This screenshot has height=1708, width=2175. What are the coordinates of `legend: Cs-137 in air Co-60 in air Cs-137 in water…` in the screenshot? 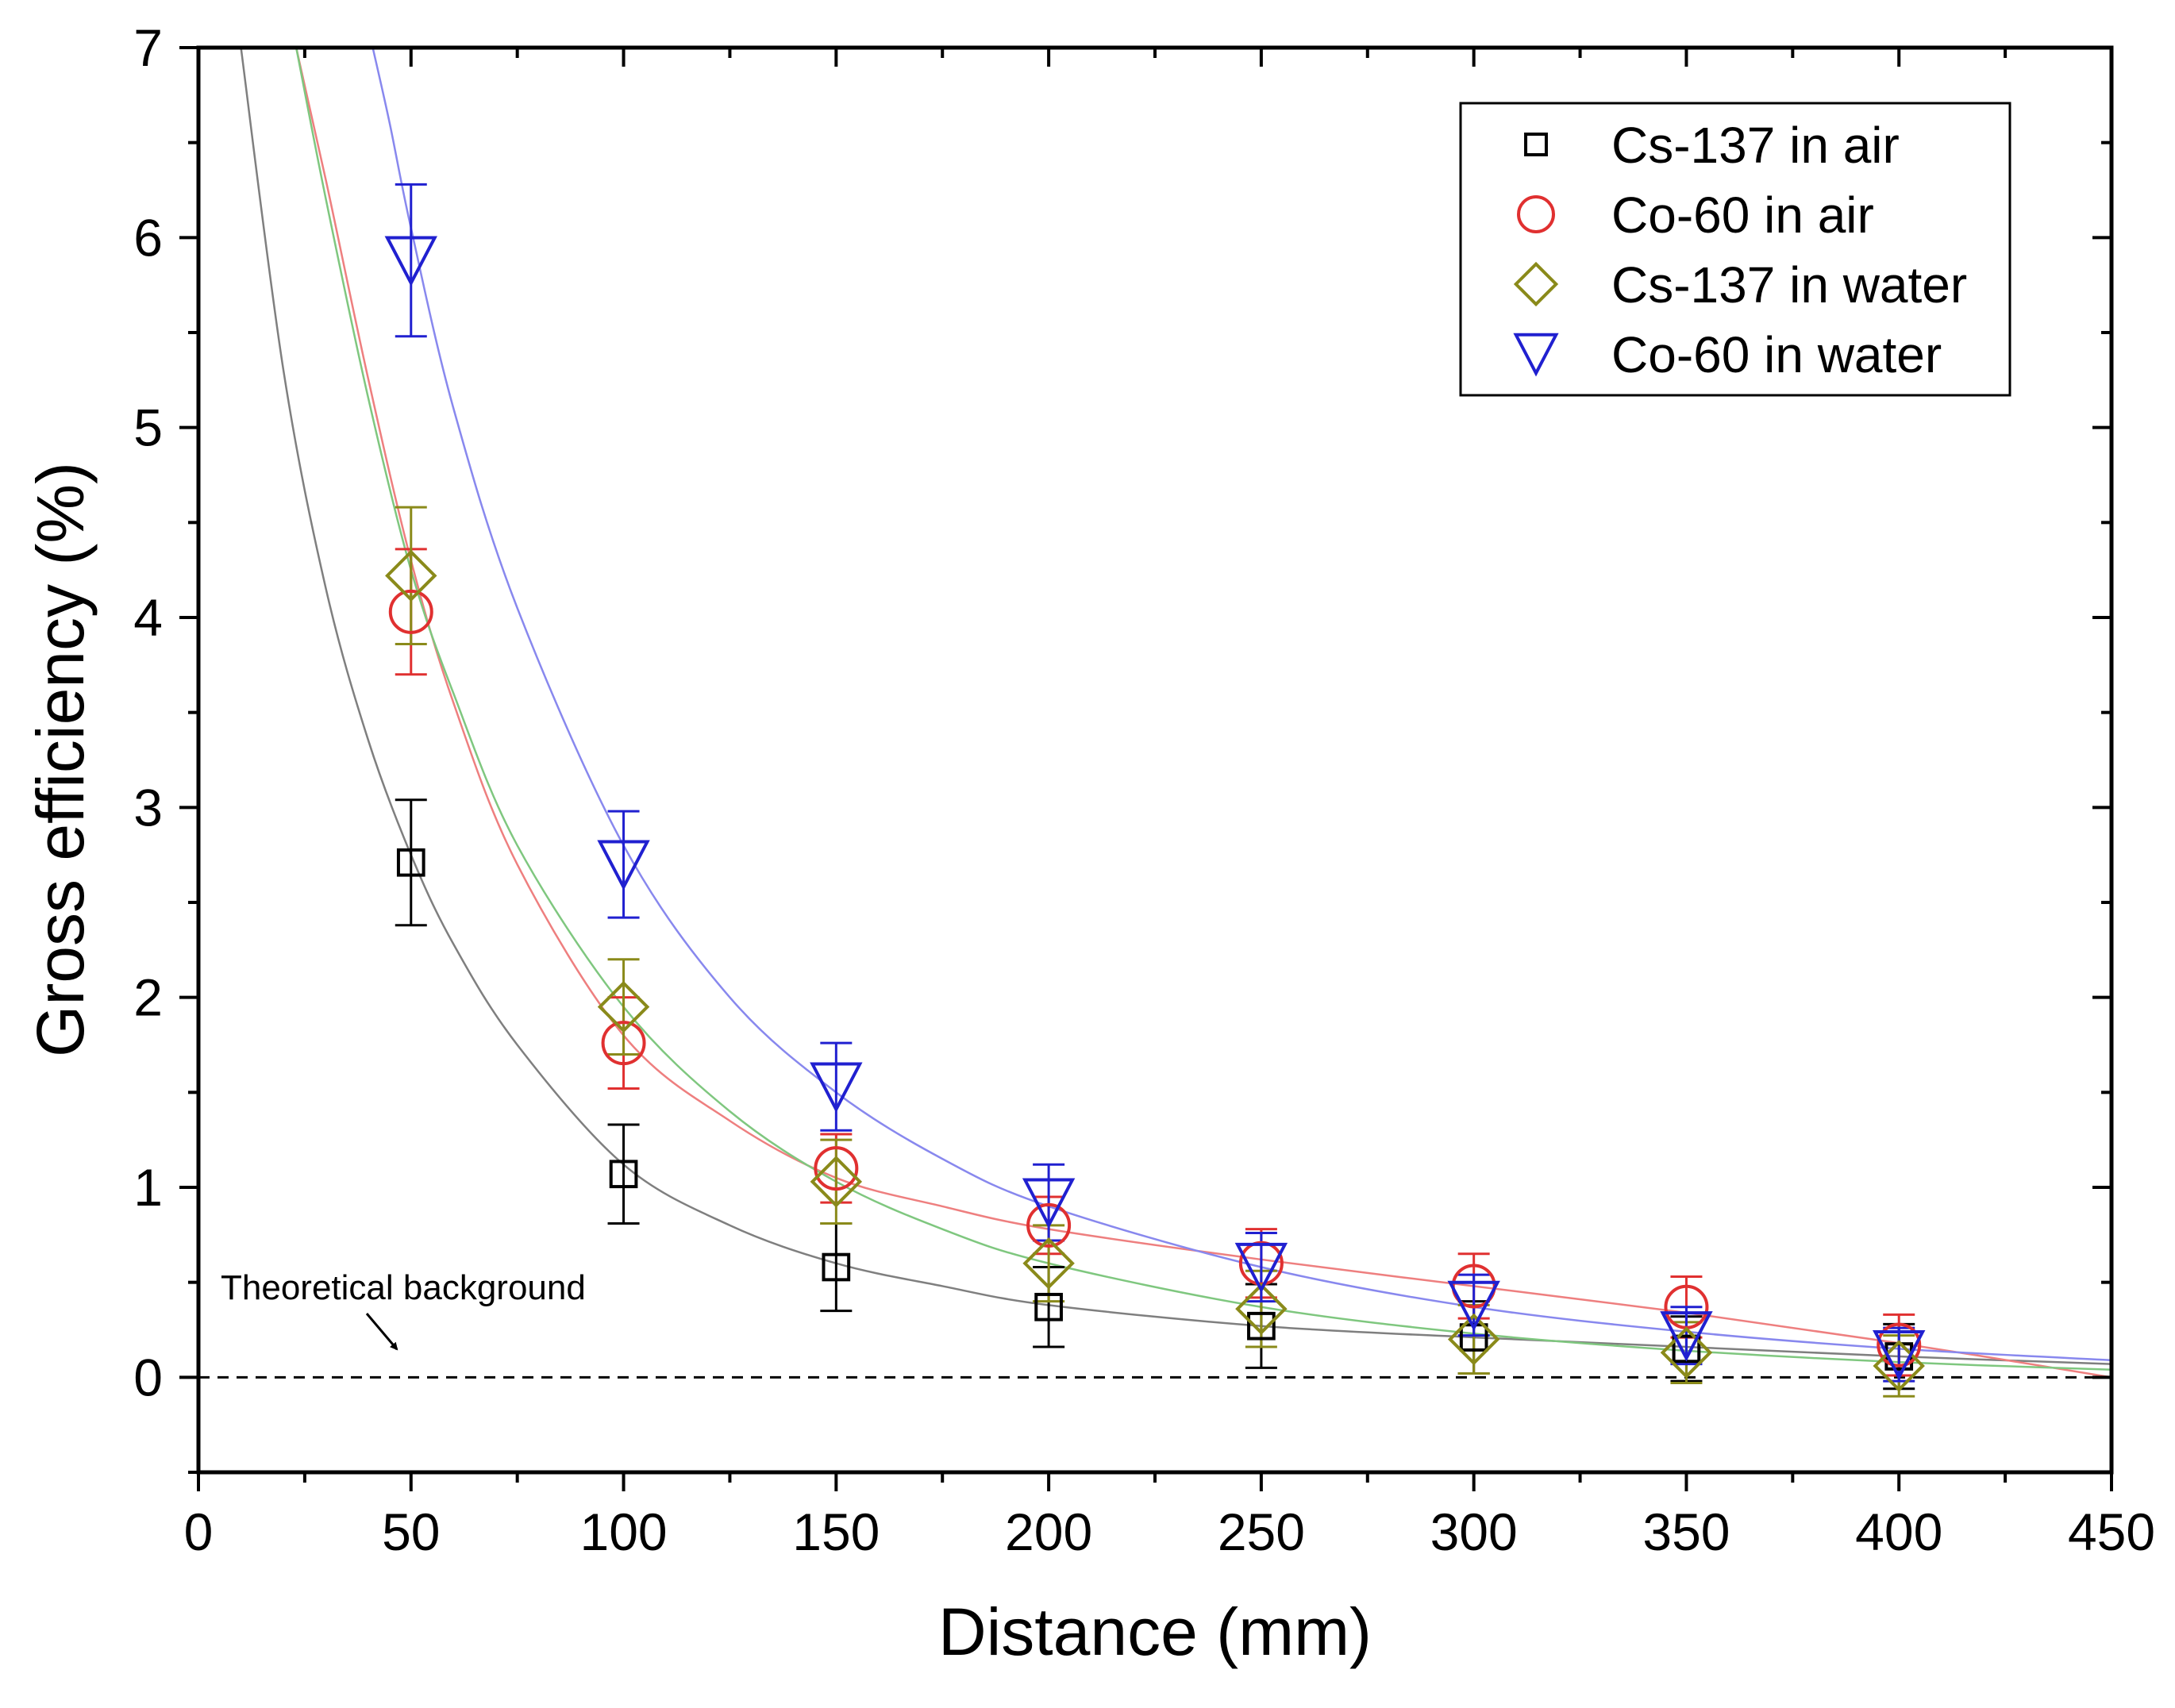 It's located at (1735, 249).